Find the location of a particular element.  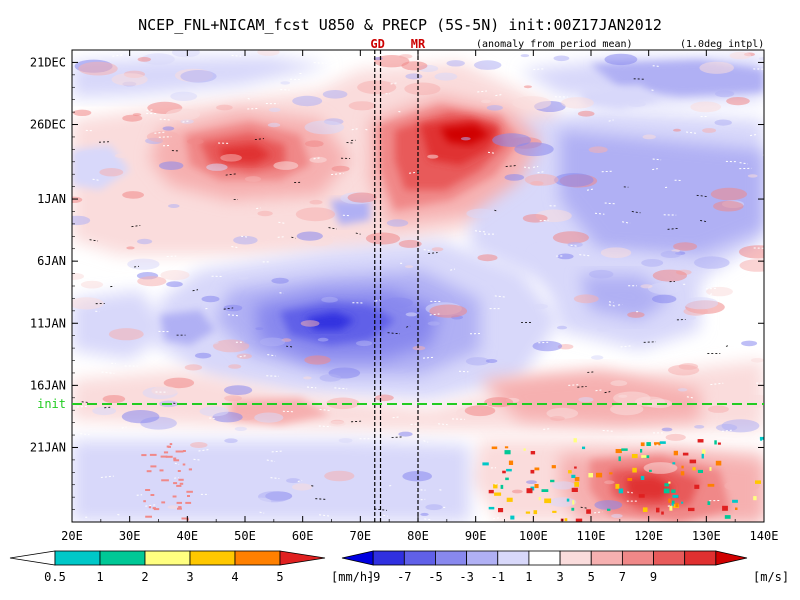

precip-overlay is located at coordinates (452, 479).